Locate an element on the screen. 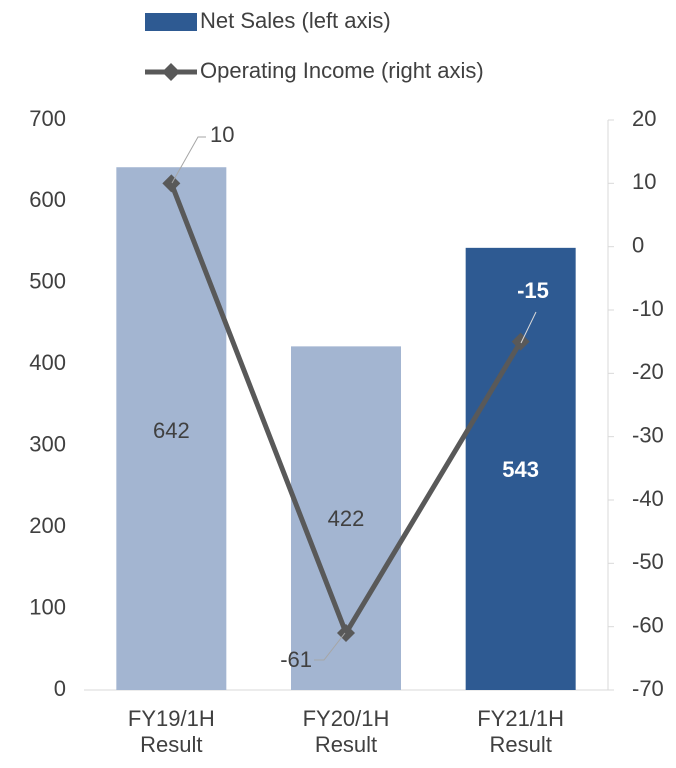 This screenshot has height=768, width=676. bar-label: 543 is located at coordinates (520, 469).